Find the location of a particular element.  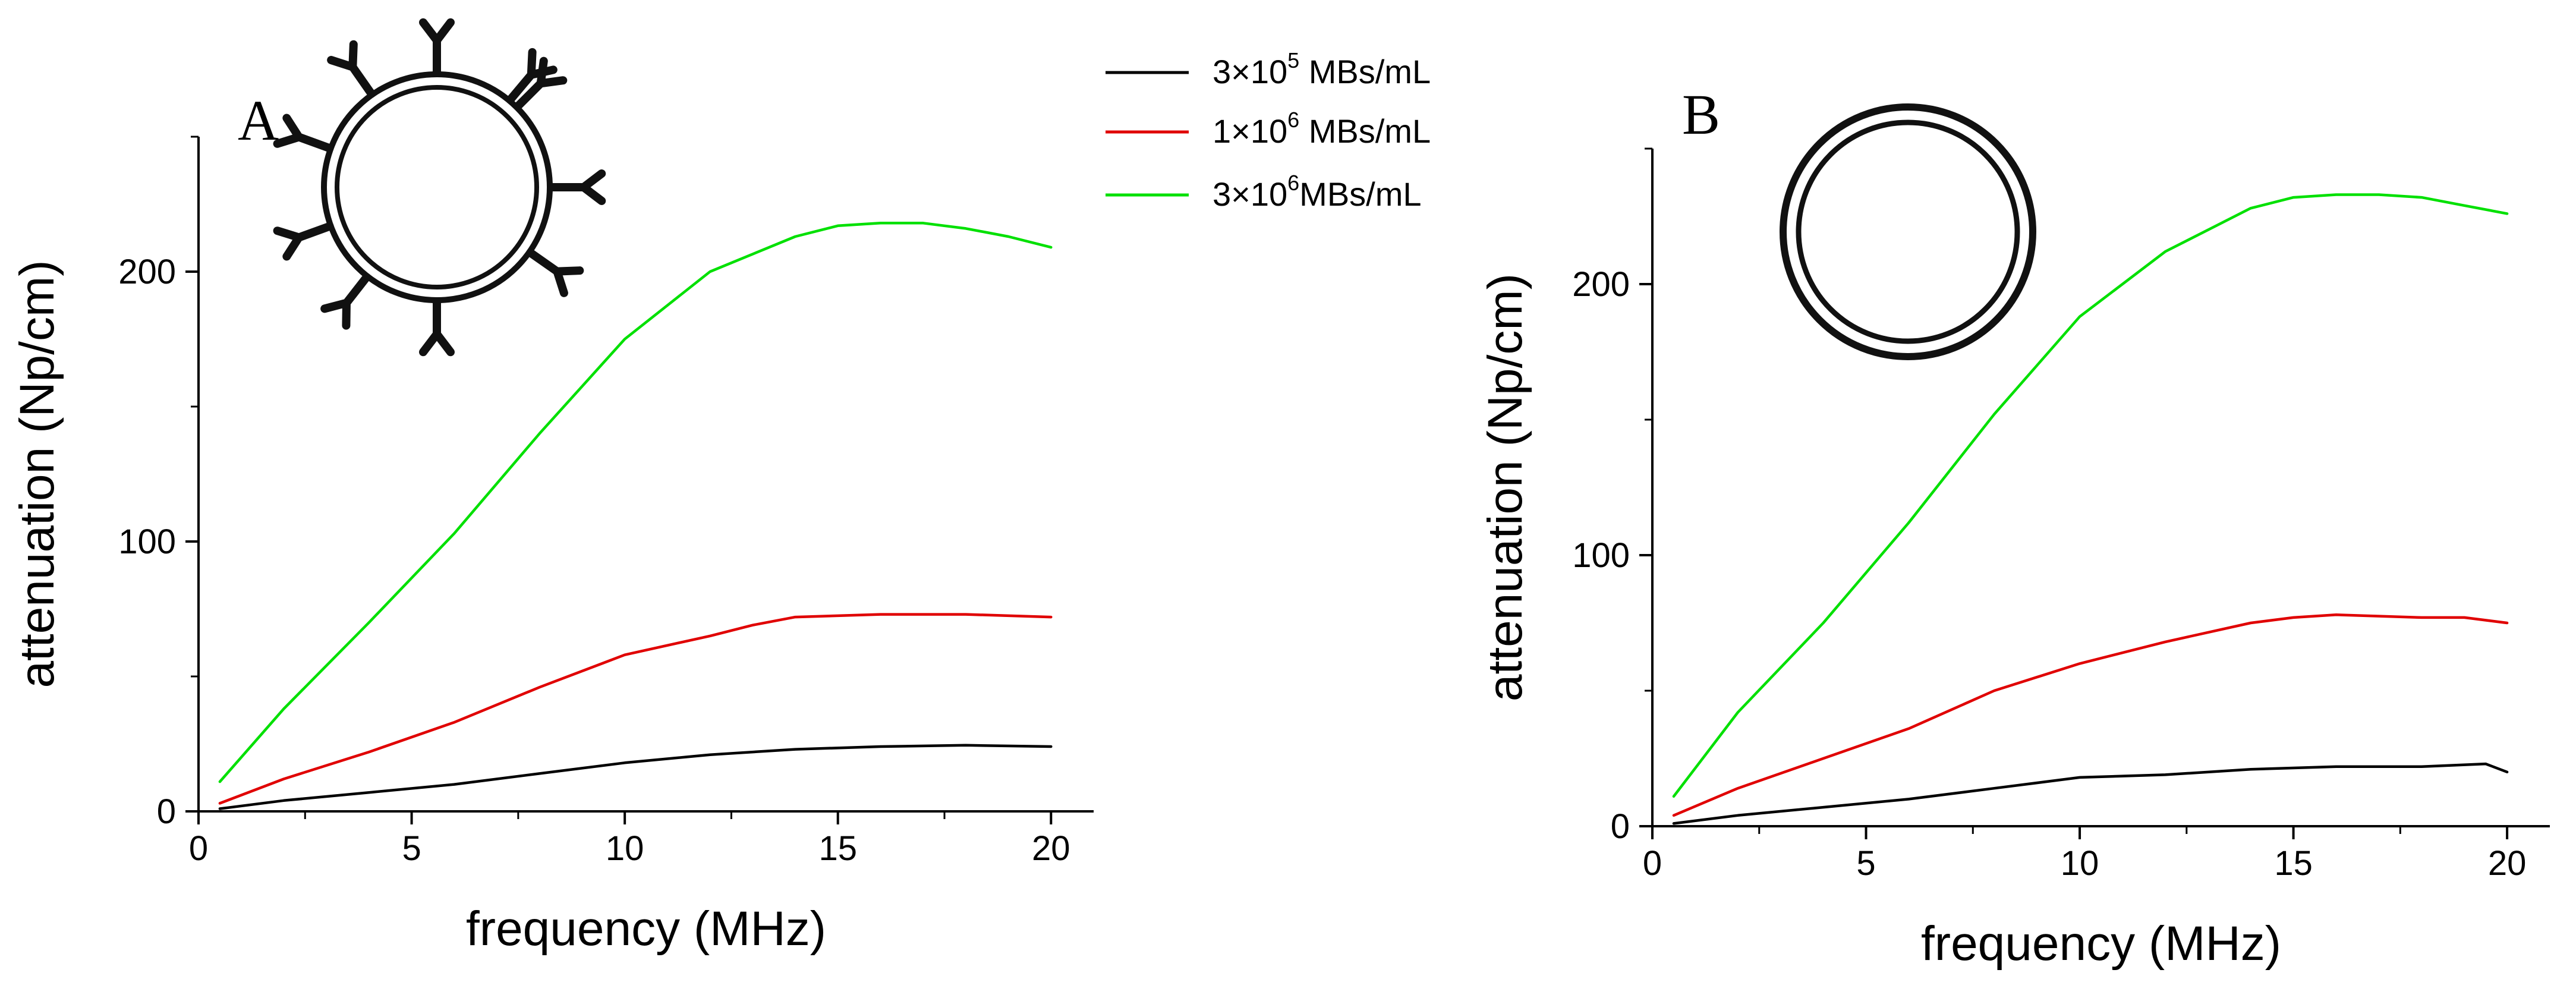

panel-a-y-axis-title: attenuation (Np/cm) is located at coordinates (37, 474).